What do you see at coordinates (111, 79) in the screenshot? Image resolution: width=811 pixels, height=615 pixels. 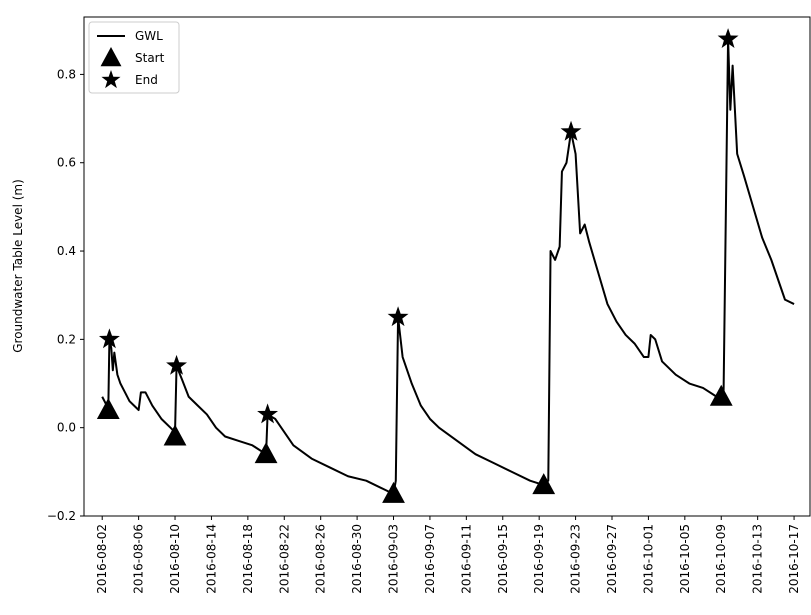 I see `legend-star-swatch` at bounding box center [111, 79].